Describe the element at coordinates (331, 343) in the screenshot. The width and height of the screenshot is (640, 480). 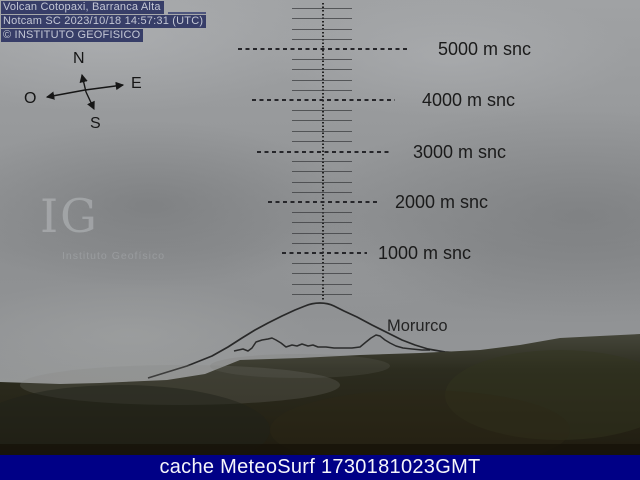
I see `ridge-outline` at that location.